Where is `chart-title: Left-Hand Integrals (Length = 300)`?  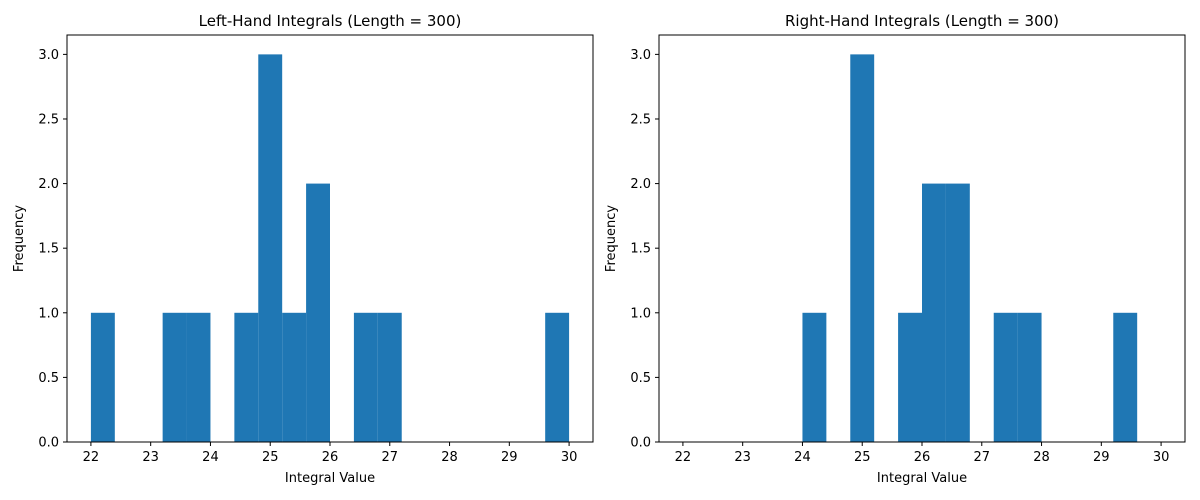
chart-title: Left-Hand Integrals (Length = 300) is located at coordinates (330, 21).